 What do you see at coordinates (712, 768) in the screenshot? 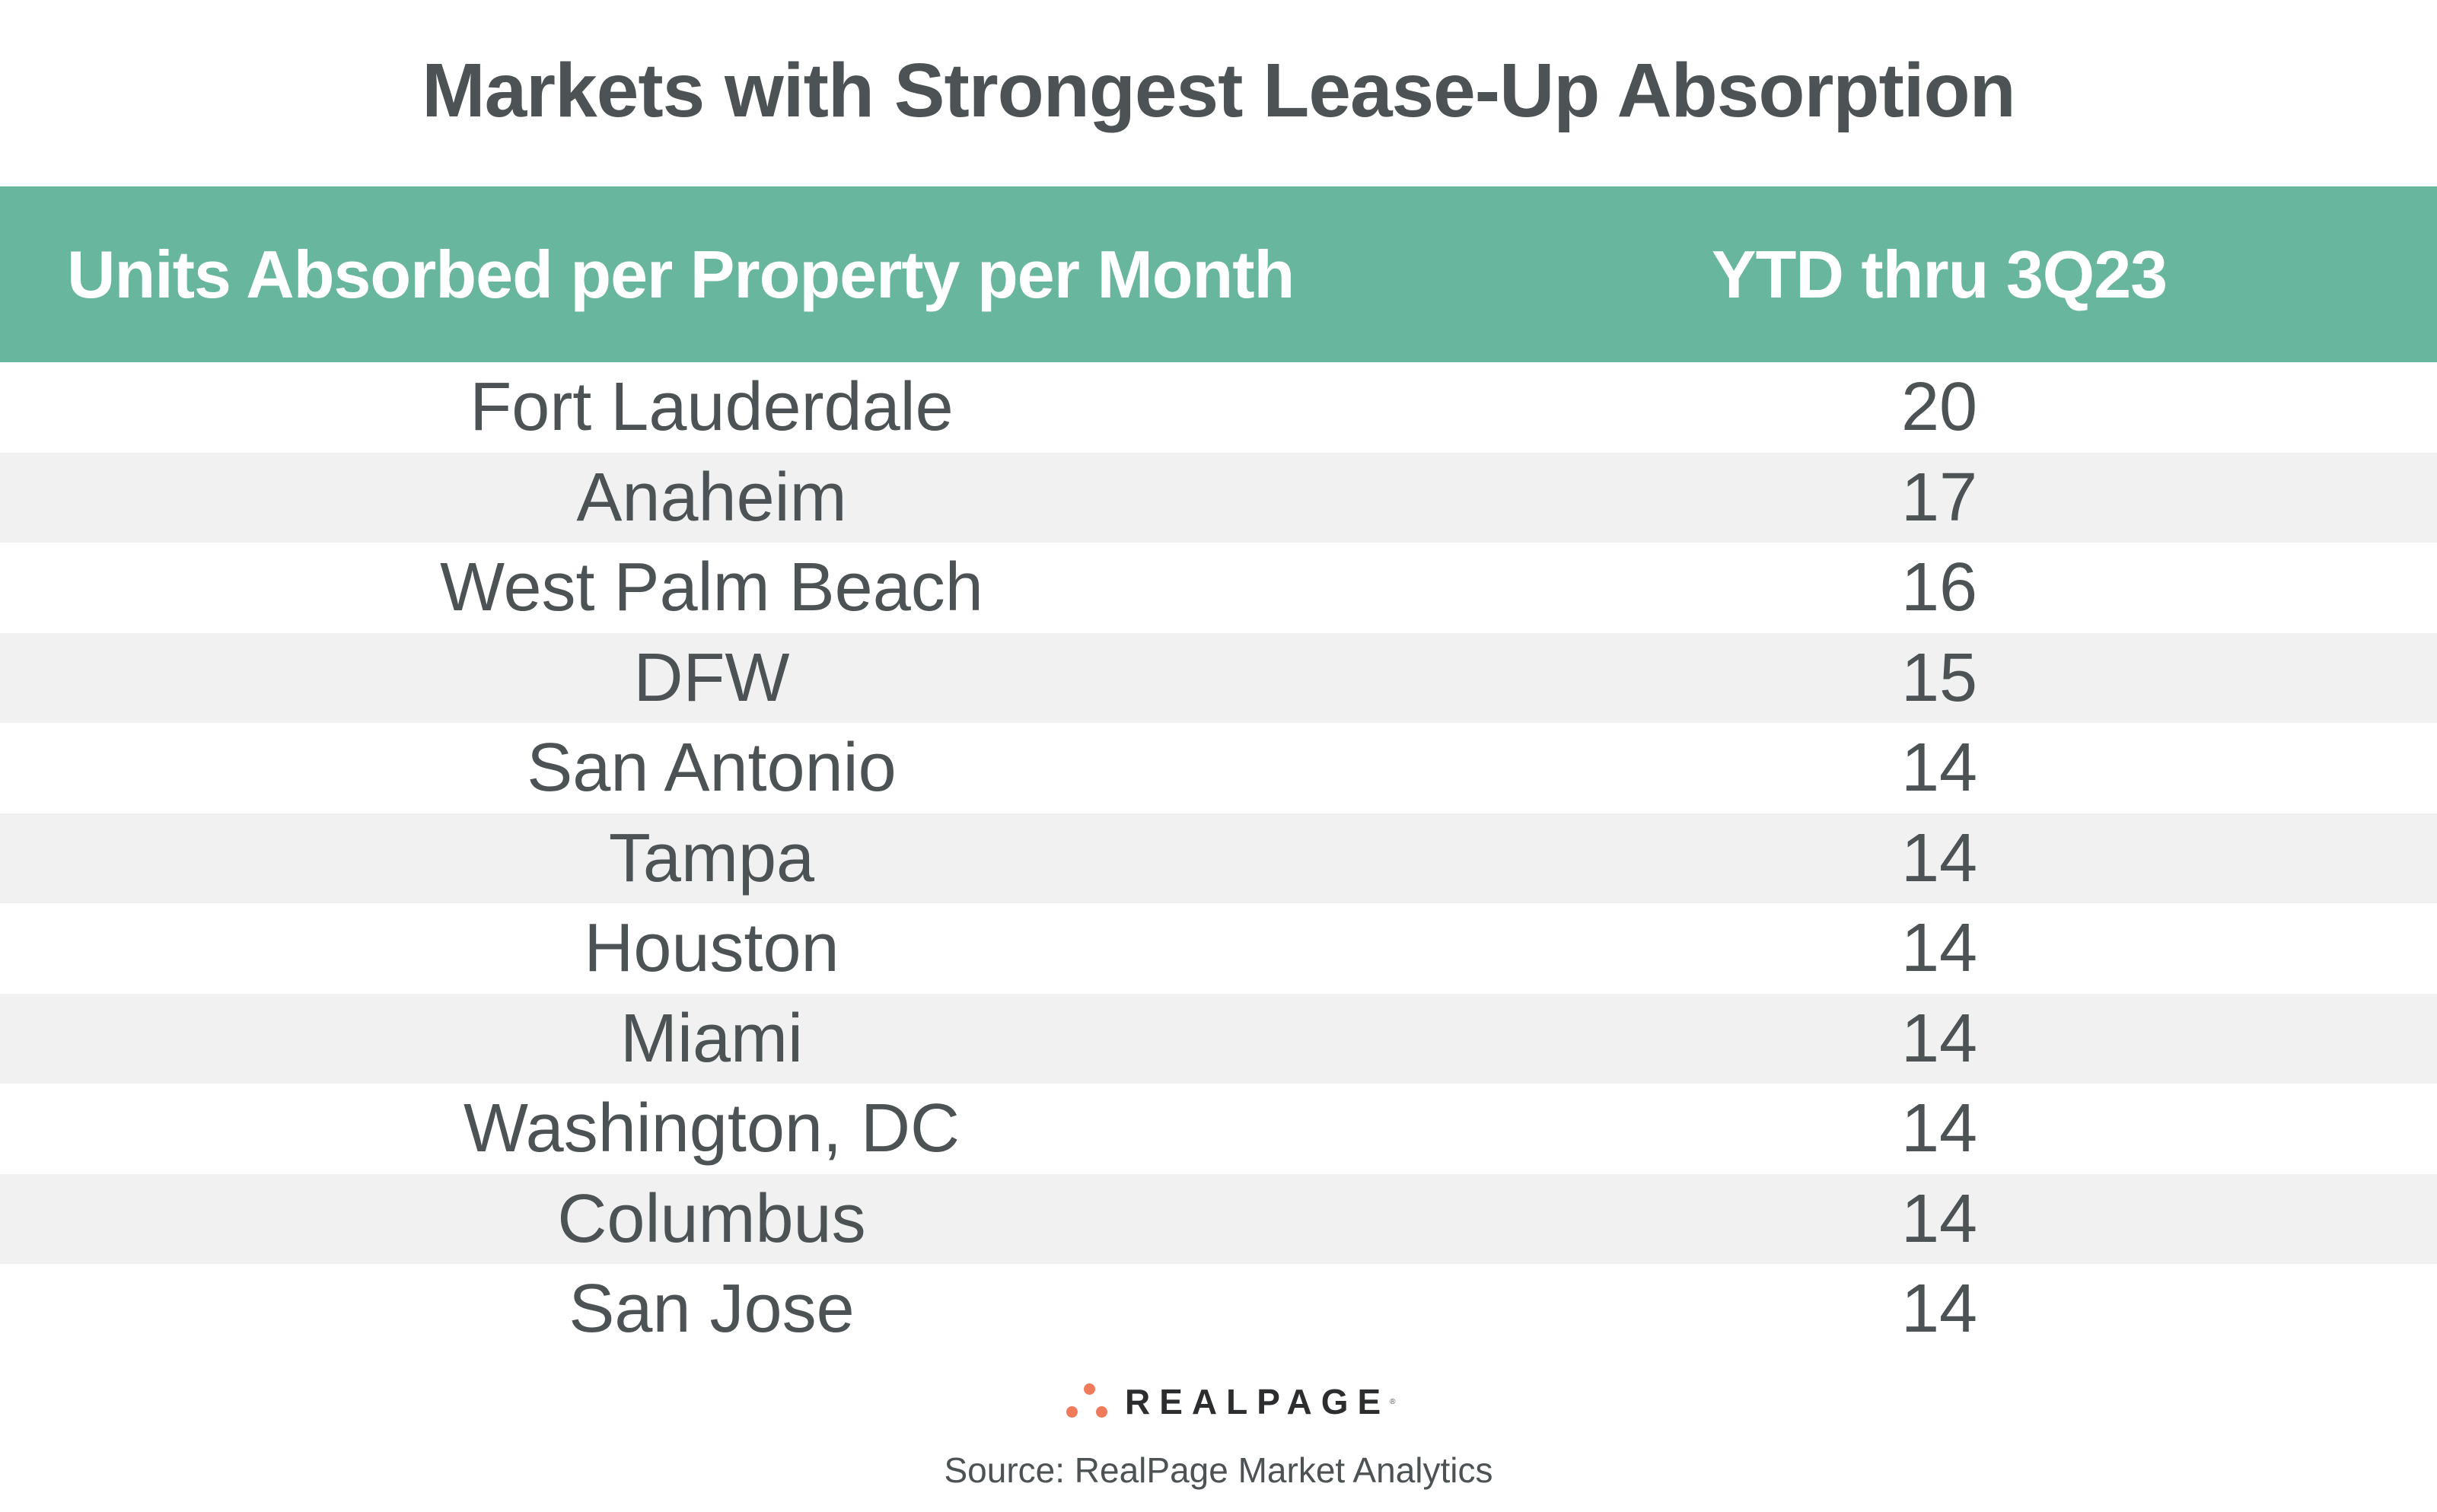
I see `market-cell: San Antonio` at bounding box center [712, 768].